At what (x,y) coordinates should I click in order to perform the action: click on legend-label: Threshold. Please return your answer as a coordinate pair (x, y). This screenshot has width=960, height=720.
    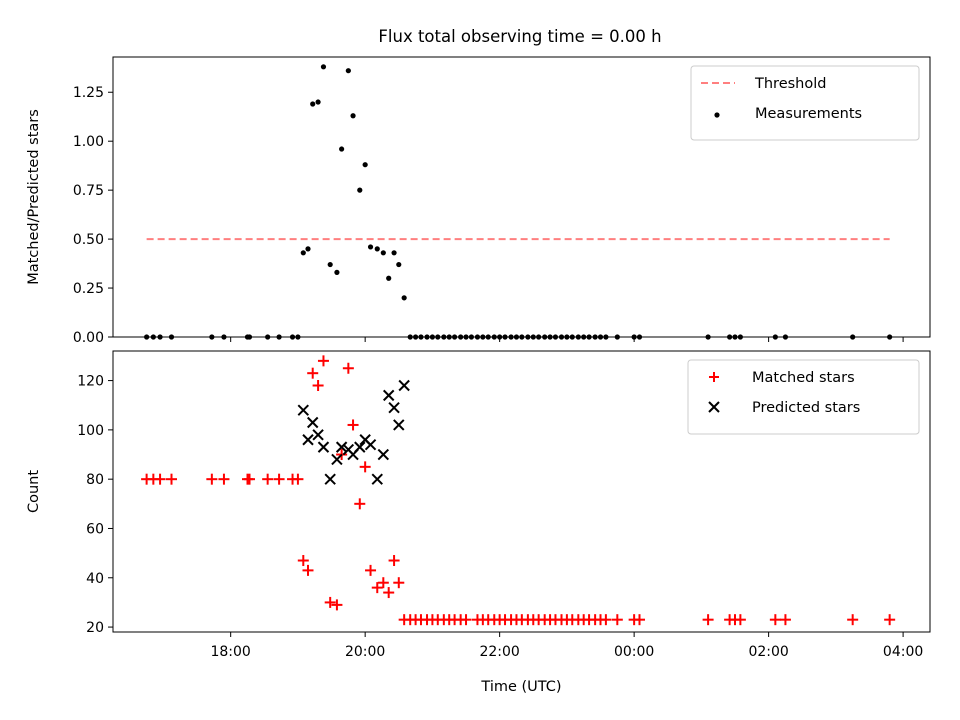
    Looking at the image, I should click on (790, 84).